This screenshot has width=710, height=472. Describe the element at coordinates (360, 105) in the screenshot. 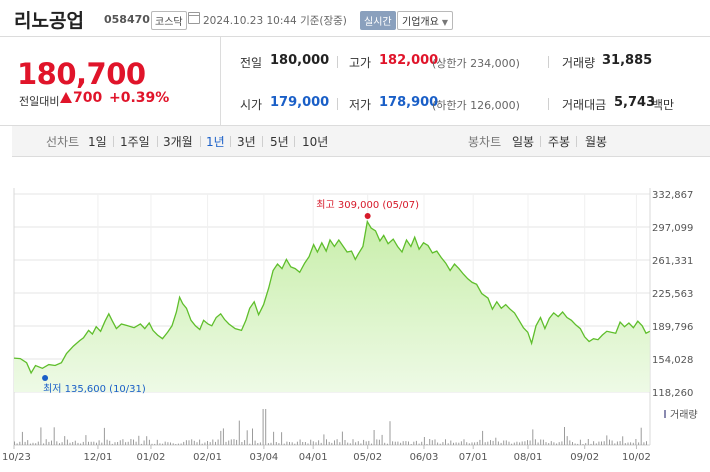

I see `low-label: 저가` at that location.